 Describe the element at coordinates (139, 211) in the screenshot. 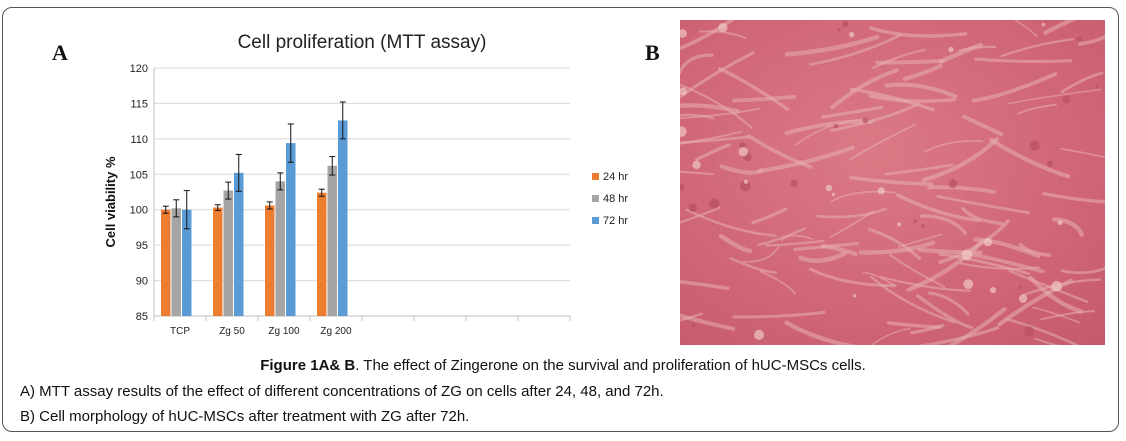

I see `y-tick-label: 100` at that location.